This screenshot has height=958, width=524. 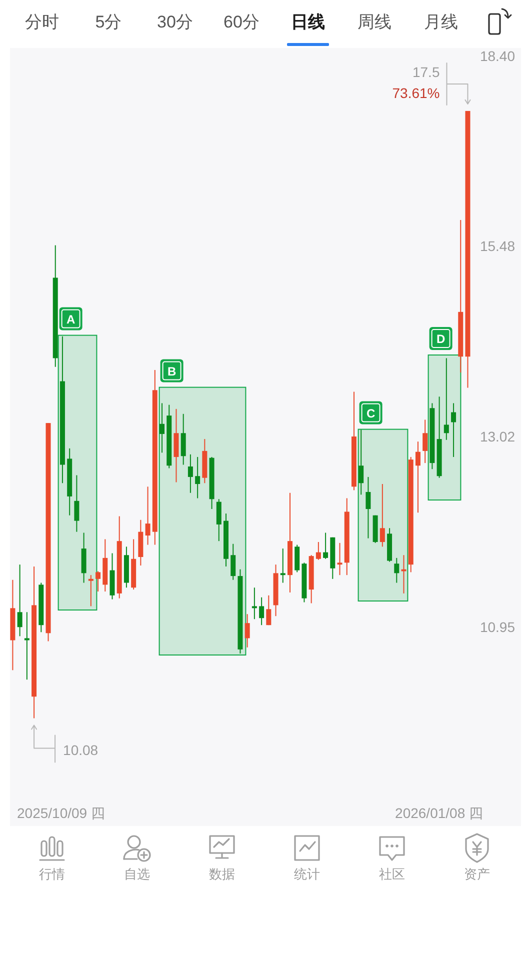 What do you see at coordinates (175, 22) in the screenshot?
I see `text: 30分` at bounding box center [175, 22].